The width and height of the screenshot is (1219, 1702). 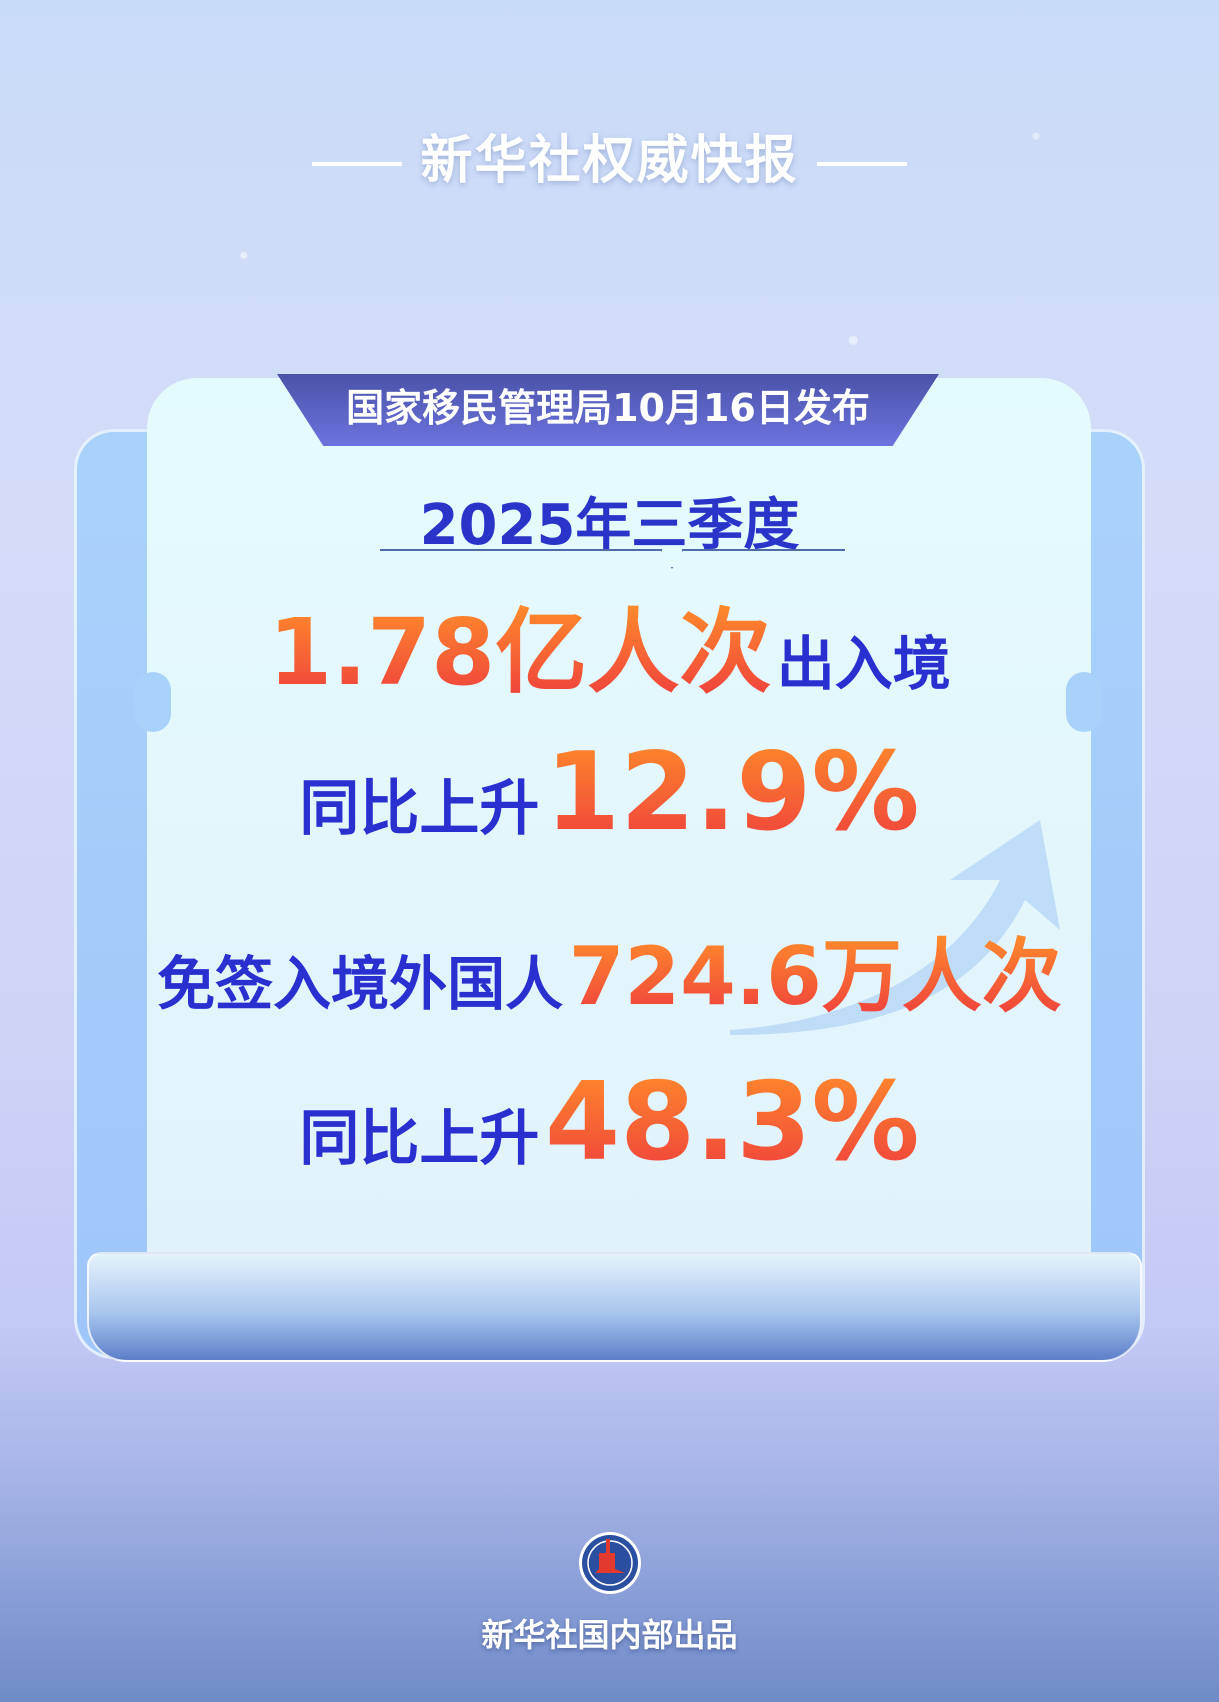 I want to click on growth-value: 48.3%, so click(x=732, y=1122).